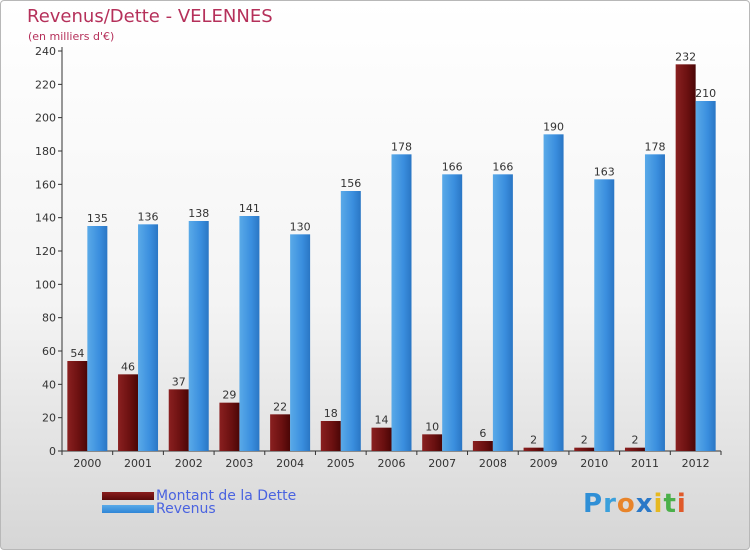 The width and height of the screenshot is (750, 550). What do you see at coordinates (670, 504) in the screenshot?
I see `logo-letter: t` at bounding box center [670, 504].